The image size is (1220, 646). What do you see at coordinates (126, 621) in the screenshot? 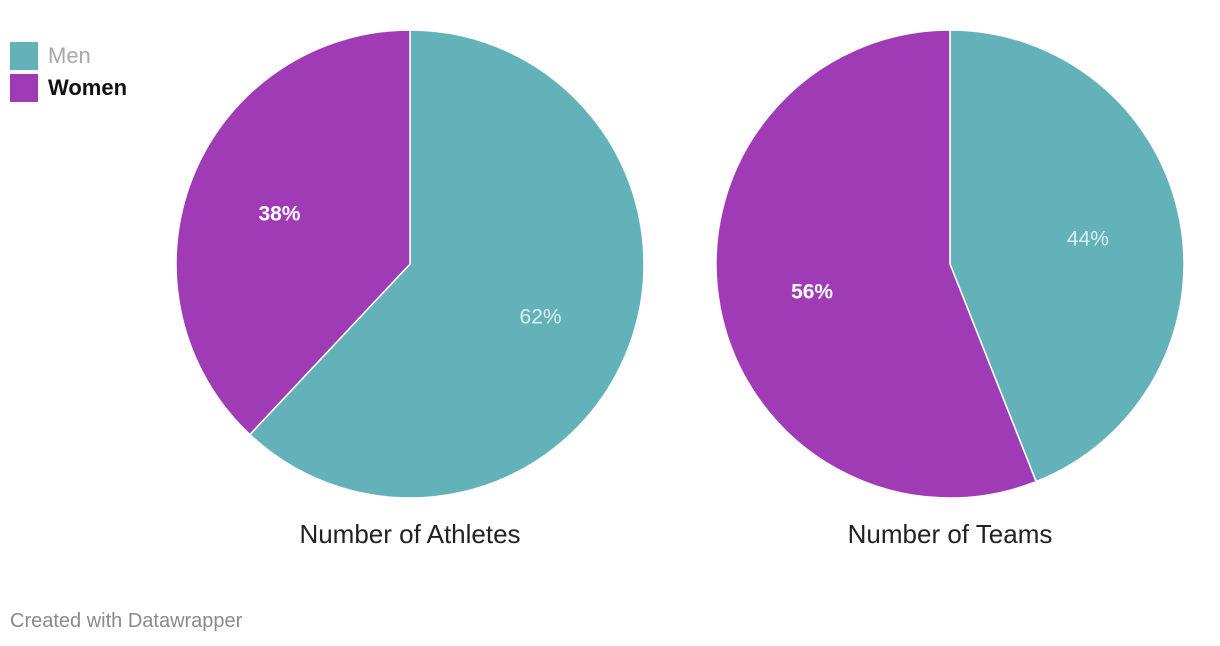
I see `footer-credit: Created with Datawrapper` at bounding box center [126, 621].